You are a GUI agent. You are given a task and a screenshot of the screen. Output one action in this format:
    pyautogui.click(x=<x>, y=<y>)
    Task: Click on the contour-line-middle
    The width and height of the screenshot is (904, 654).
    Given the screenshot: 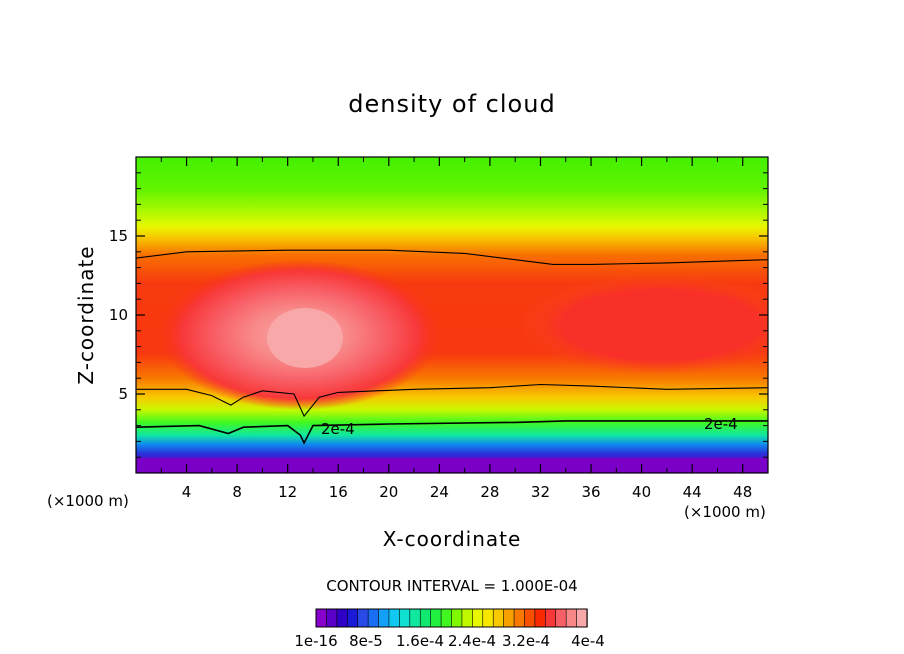 What is the action you would take?
    pyautogui.click(x=452, y=400)
    